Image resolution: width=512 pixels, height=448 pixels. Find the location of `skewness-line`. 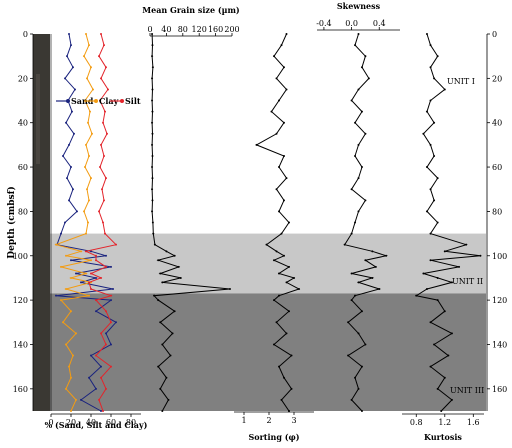

skewness-line is located at coordinates (366, 222).